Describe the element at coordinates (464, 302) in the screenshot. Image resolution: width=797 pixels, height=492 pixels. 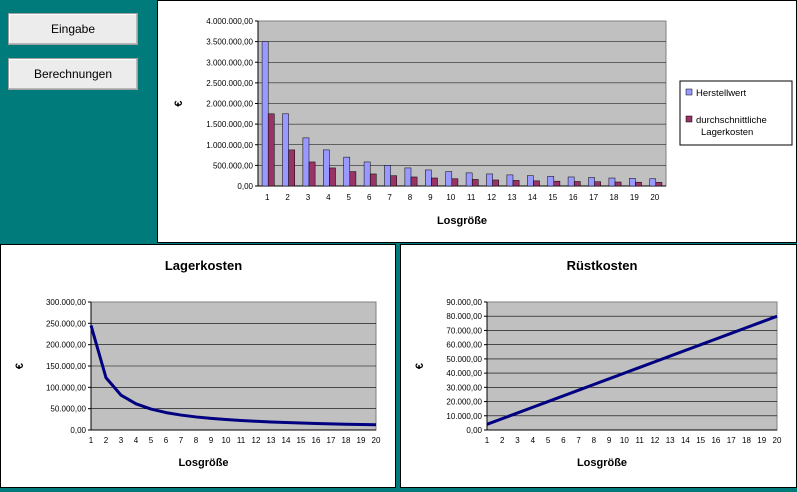
I see `y-tick-label: 90.000,00` at that location.